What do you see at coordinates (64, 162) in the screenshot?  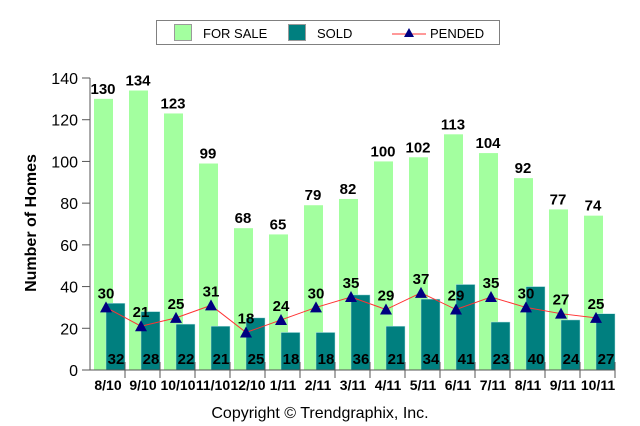 I see `y-tick-label: 100` at bounding box center [64, 162].